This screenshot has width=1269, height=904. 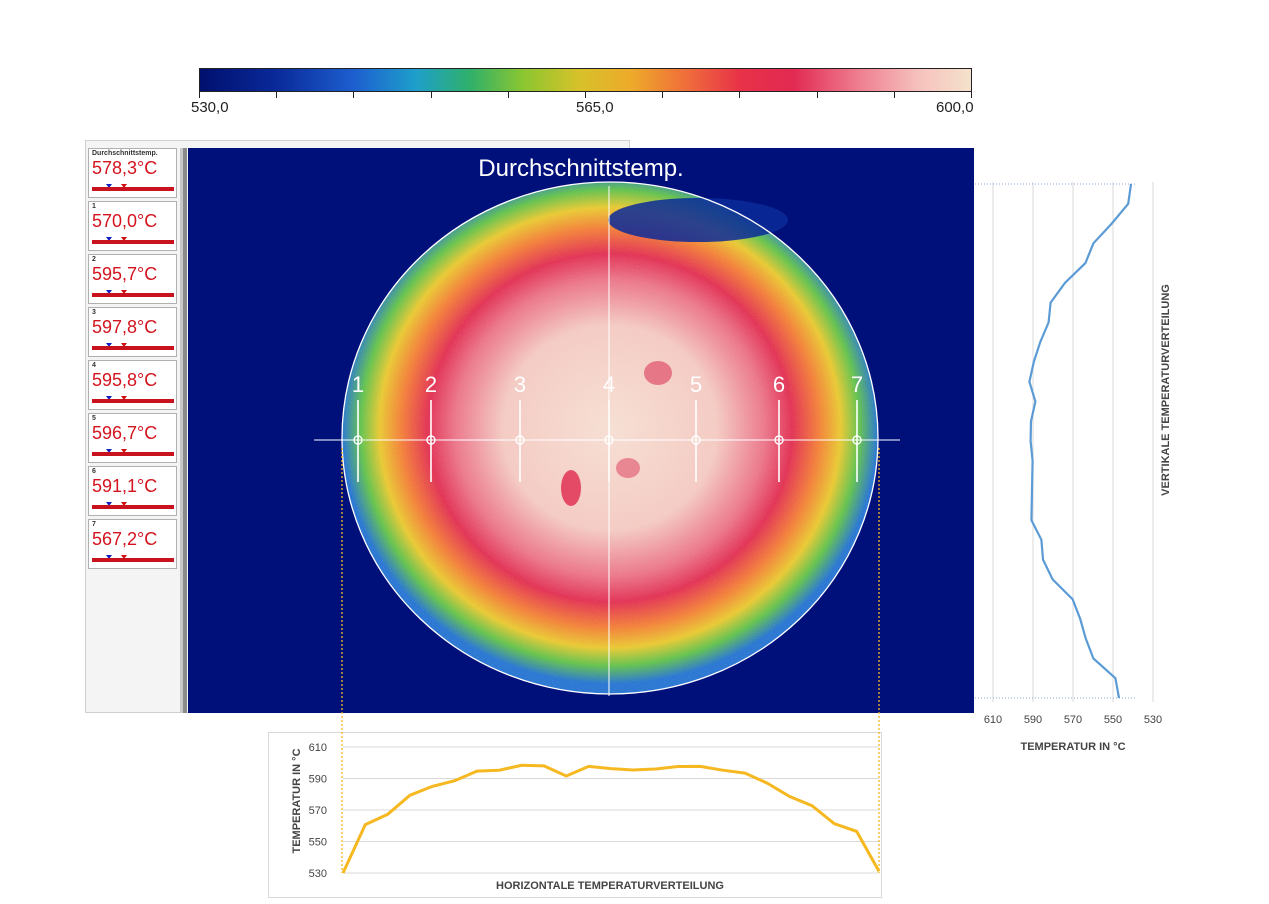 I want to click on measurement-box-4: 4 595,8°C, so click(x=132, y=385).